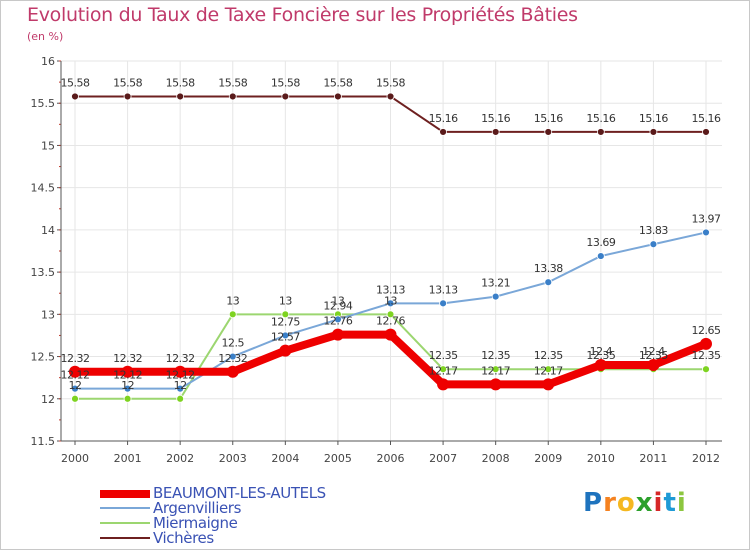 Image resolution: width=750 pixels, height=550 pixels. What do you see at coordinates (593, 503) in the screenshot?
I see `brand-letter: P` at bounding box center [593, 503].